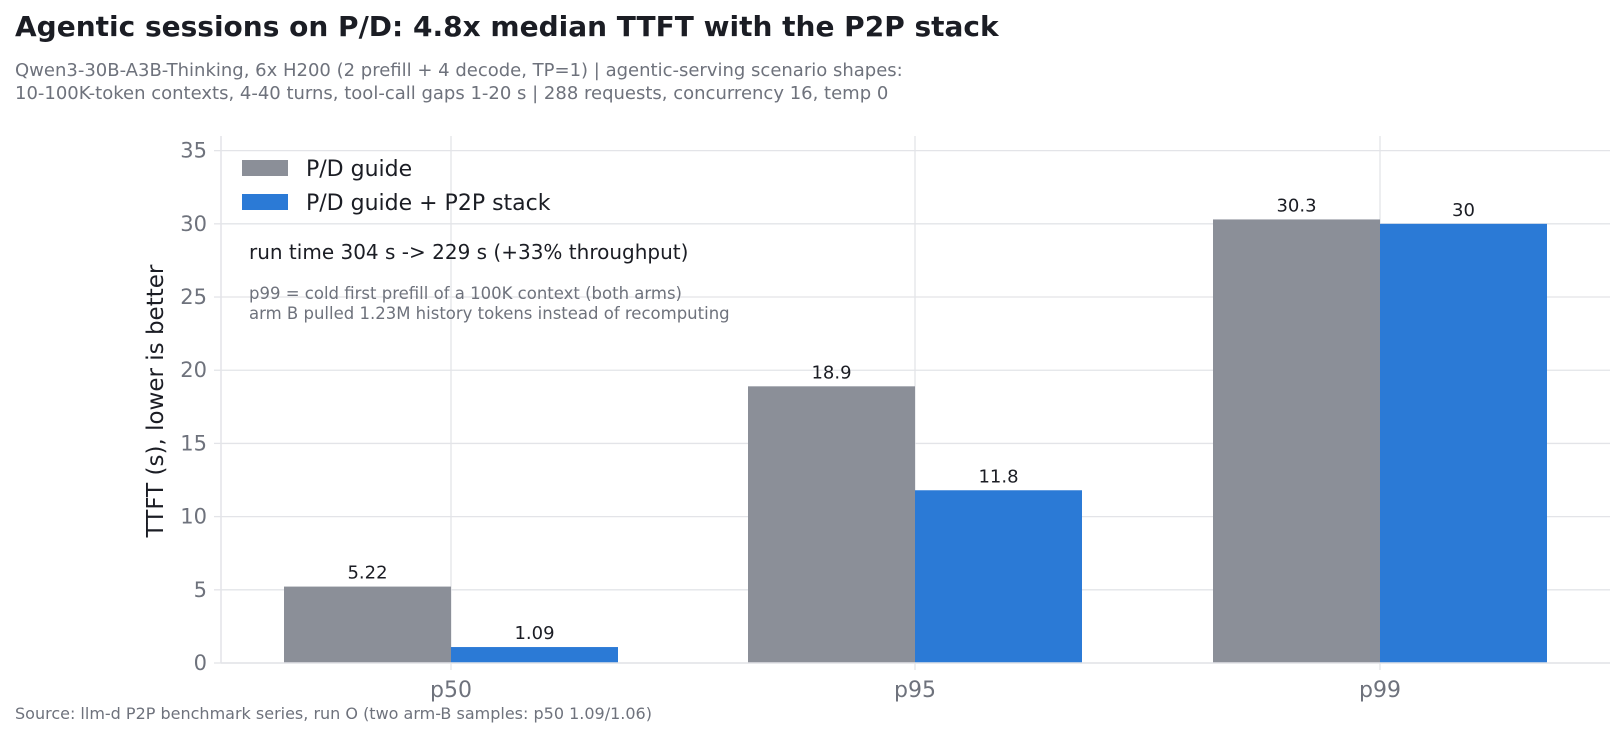 The width and height of the screenshot is (1624, 739). What do you see at coordinates (534, 655) in the screenshot?
I see `bar-p2p-p50` at bounding box center [534, 655].